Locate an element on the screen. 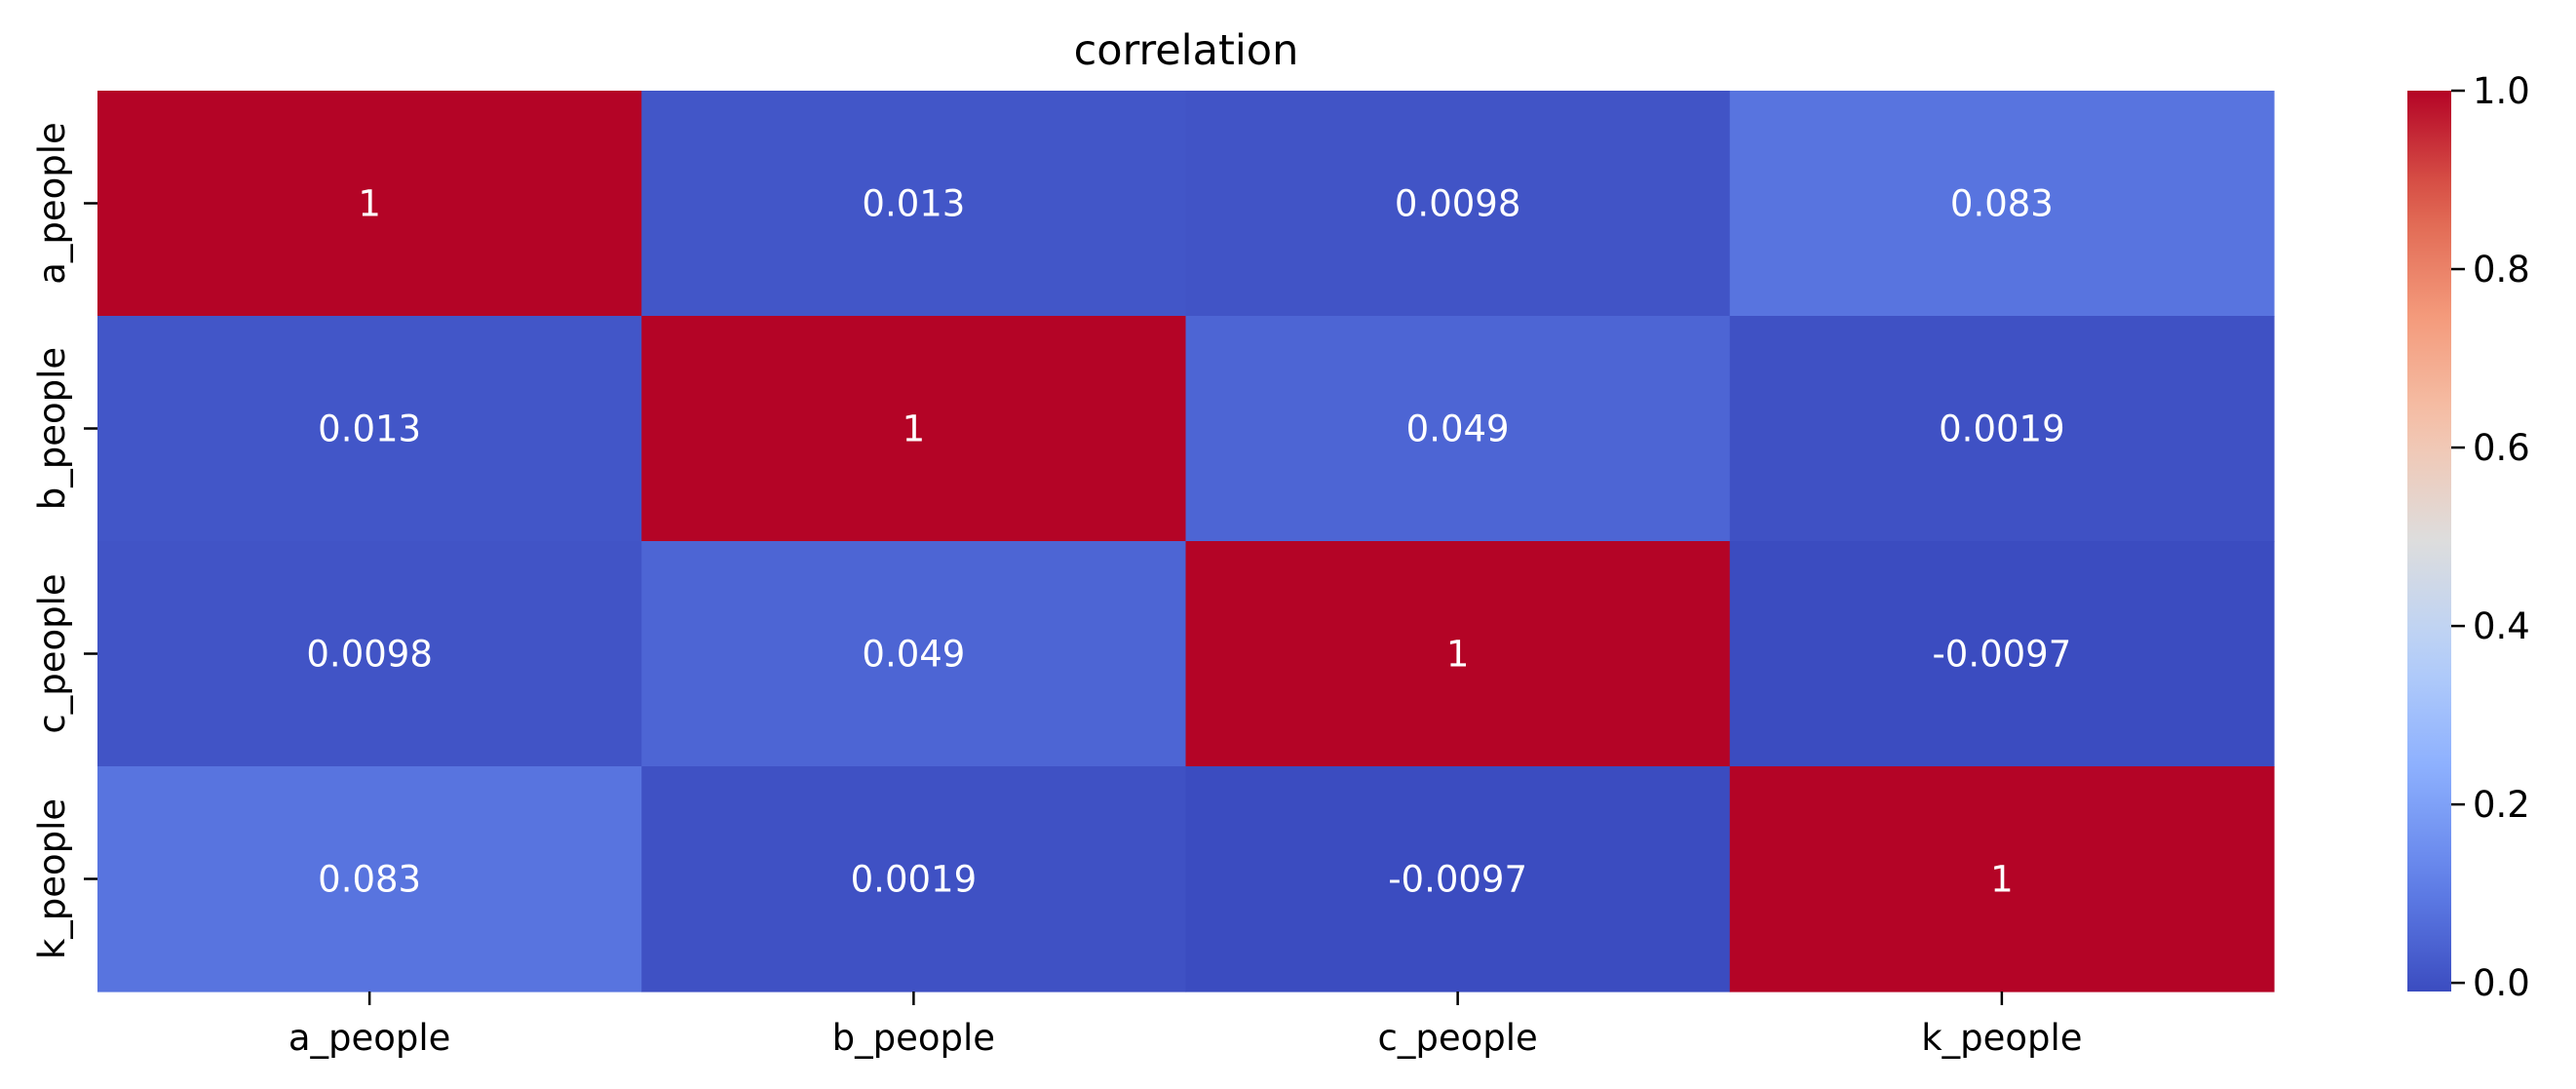  cell-label-1-0: 0.013 is located at coordinates (369, 429).